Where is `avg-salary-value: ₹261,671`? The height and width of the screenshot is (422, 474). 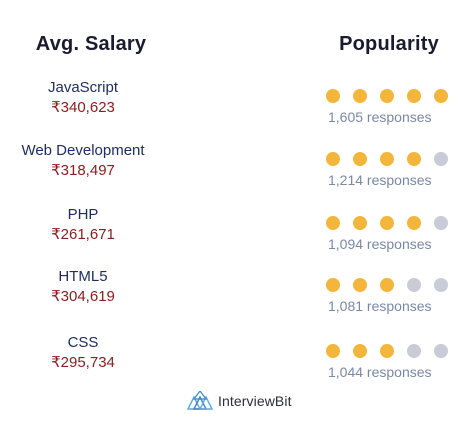 avg-salary-value: ₹261,671 is located at coordinates (83, 234).